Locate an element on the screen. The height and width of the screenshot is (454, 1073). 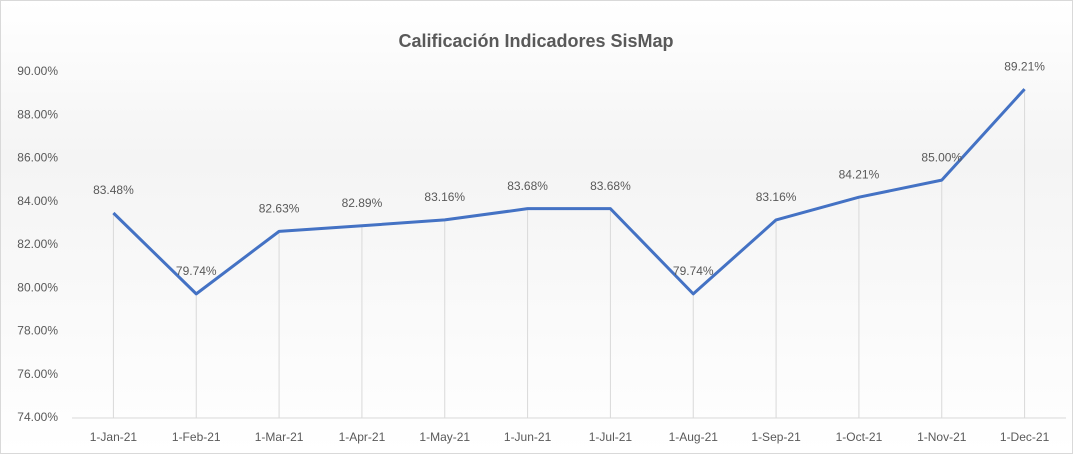
data-label: 83.48% is located at coordinates (113, 190).